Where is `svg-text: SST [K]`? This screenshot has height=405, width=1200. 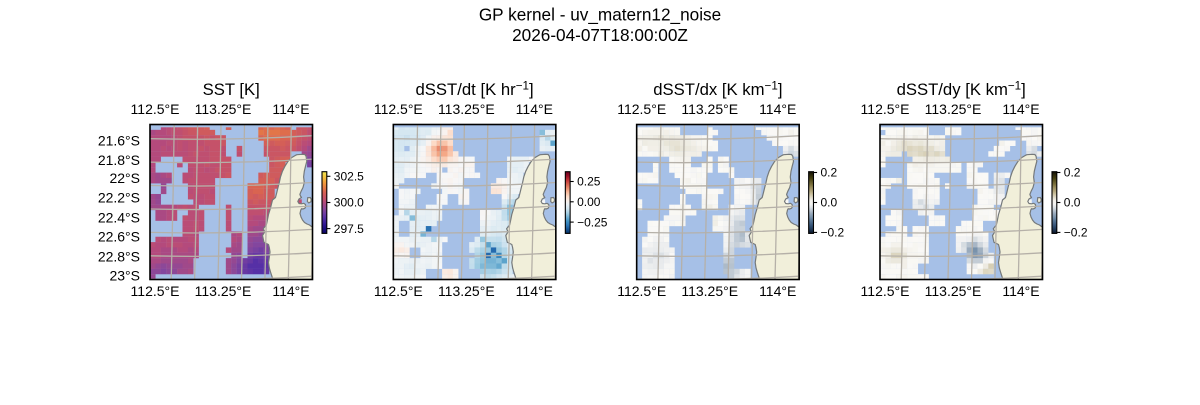
svg-text: SST [K] is located at coordinates (231, 89).